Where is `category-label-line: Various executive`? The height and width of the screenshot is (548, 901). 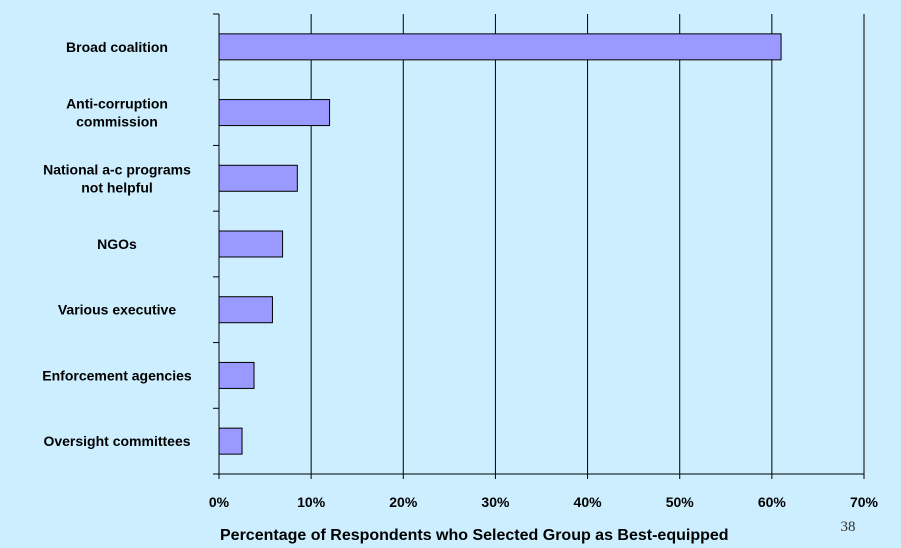
category-label-line: Various executive is located at coordinates (117, 310).